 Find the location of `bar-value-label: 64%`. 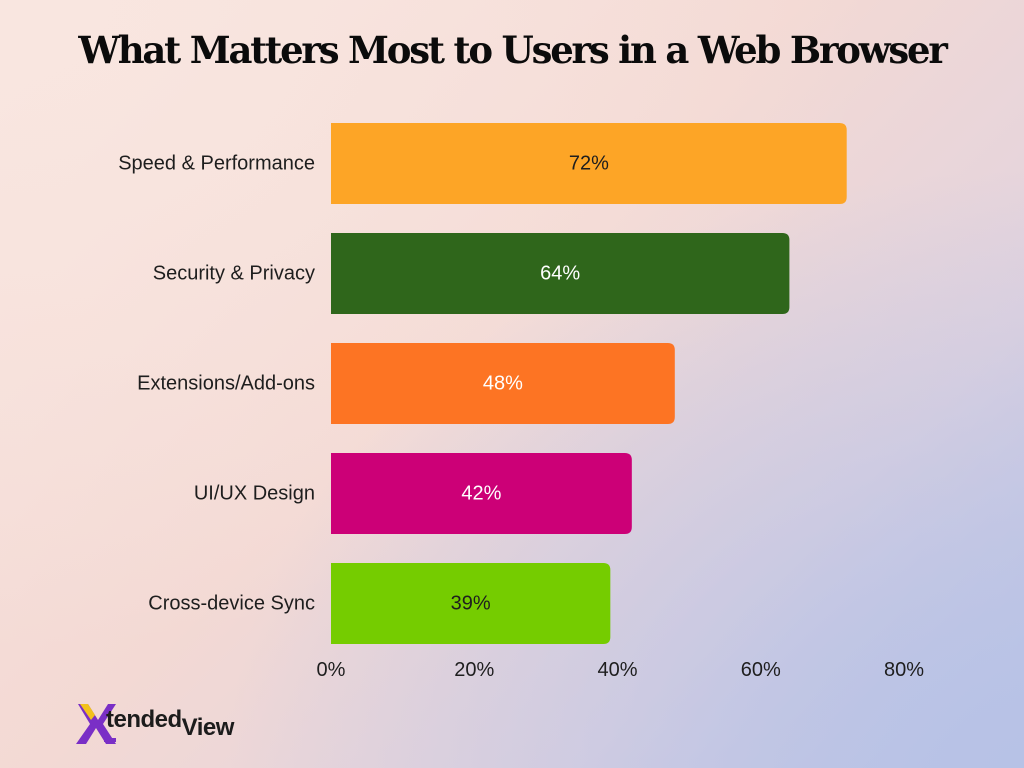

bar-value-label: 64% is located at coordinates (560, 274).